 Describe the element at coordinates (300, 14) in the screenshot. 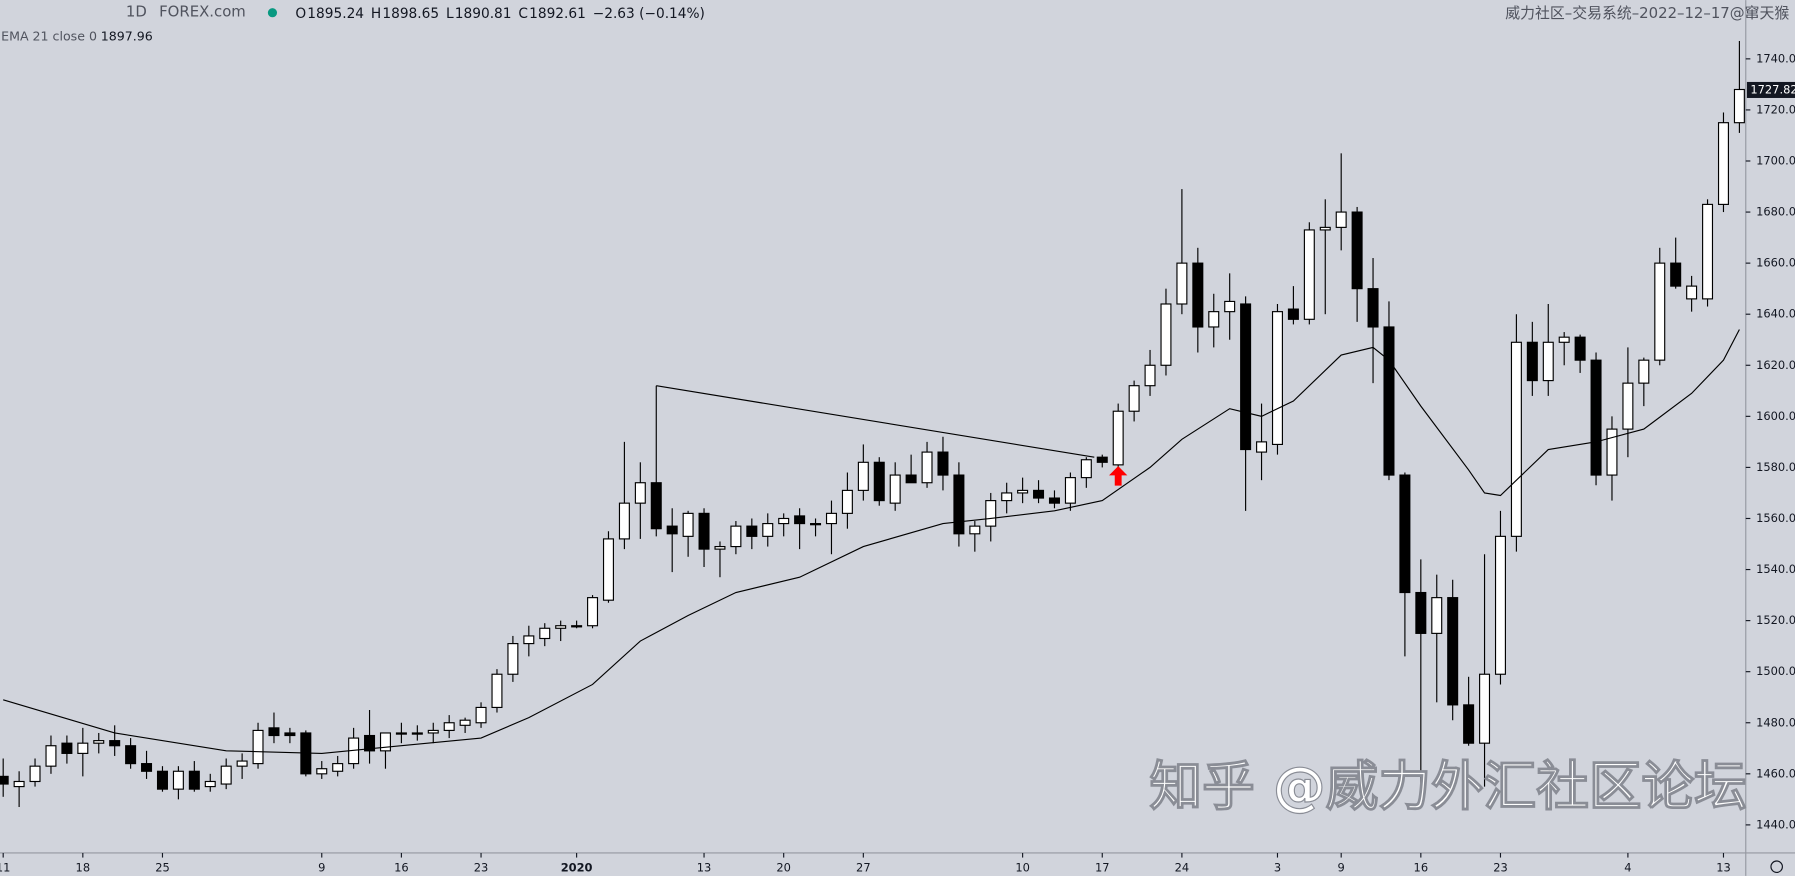

I see `ohlc-label: O` at that location.